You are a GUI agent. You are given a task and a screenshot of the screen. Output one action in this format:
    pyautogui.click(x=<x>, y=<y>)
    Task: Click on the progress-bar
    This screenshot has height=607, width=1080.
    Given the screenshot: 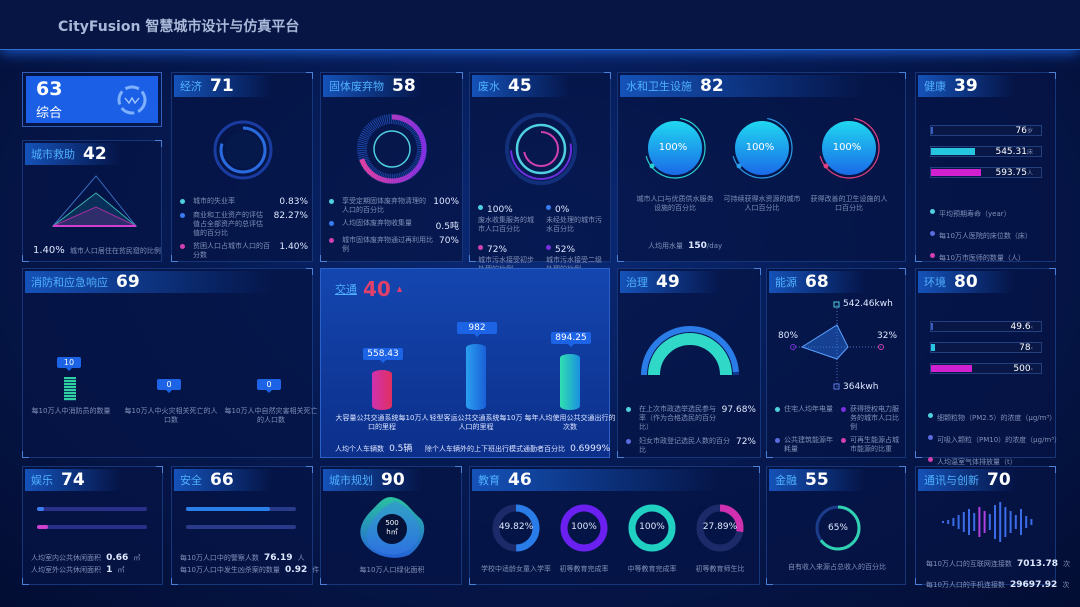 What is the action you would take?
    pyautogui.click(x=92, y=509)
    